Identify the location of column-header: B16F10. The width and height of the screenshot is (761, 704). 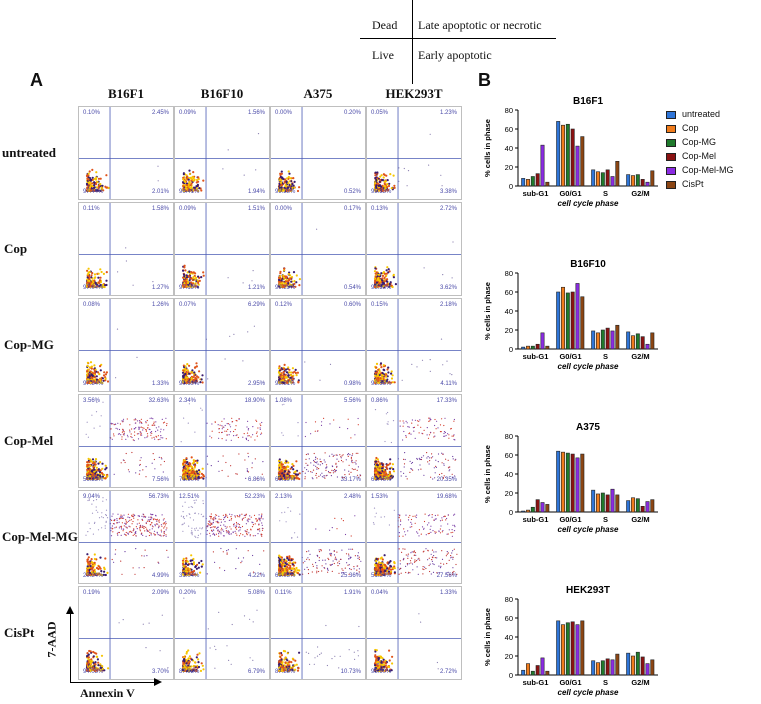
(222, 94).